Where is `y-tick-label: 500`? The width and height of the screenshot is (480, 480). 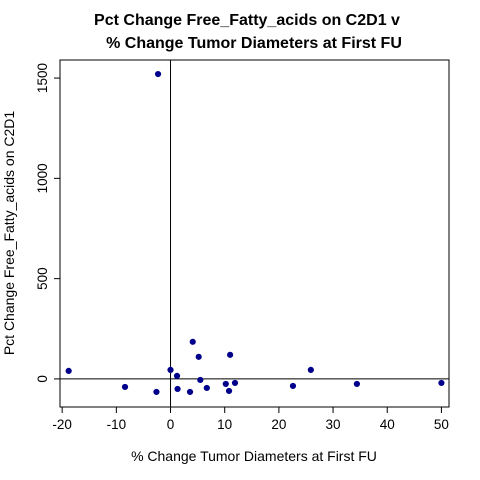
y-tick-label: 500 is located at coordinates (42, 278).